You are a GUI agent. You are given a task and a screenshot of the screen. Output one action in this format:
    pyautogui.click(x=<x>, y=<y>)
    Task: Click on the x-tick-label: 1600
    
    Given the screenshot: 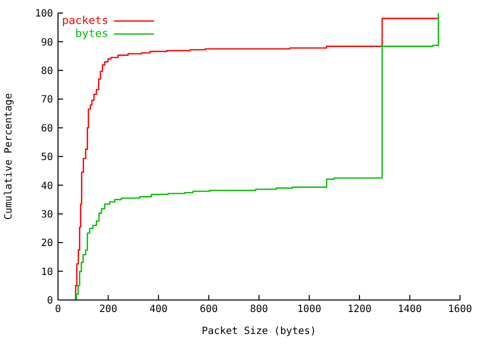 What is the action you would take?
    pyautogui.click(x=460, y=310)
    